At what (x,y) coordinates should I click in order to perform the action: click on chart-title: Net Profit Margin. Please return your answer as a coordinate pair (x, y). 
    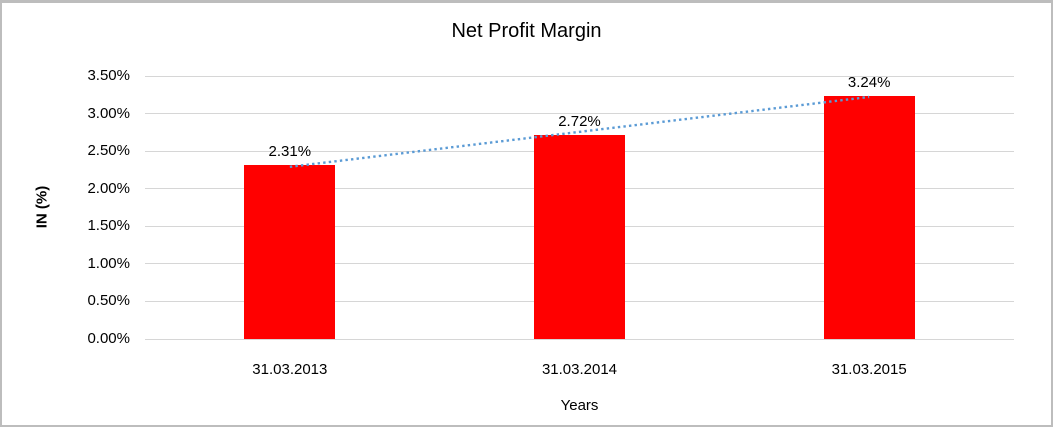
    Looking at the image, I should click on (526, 31).